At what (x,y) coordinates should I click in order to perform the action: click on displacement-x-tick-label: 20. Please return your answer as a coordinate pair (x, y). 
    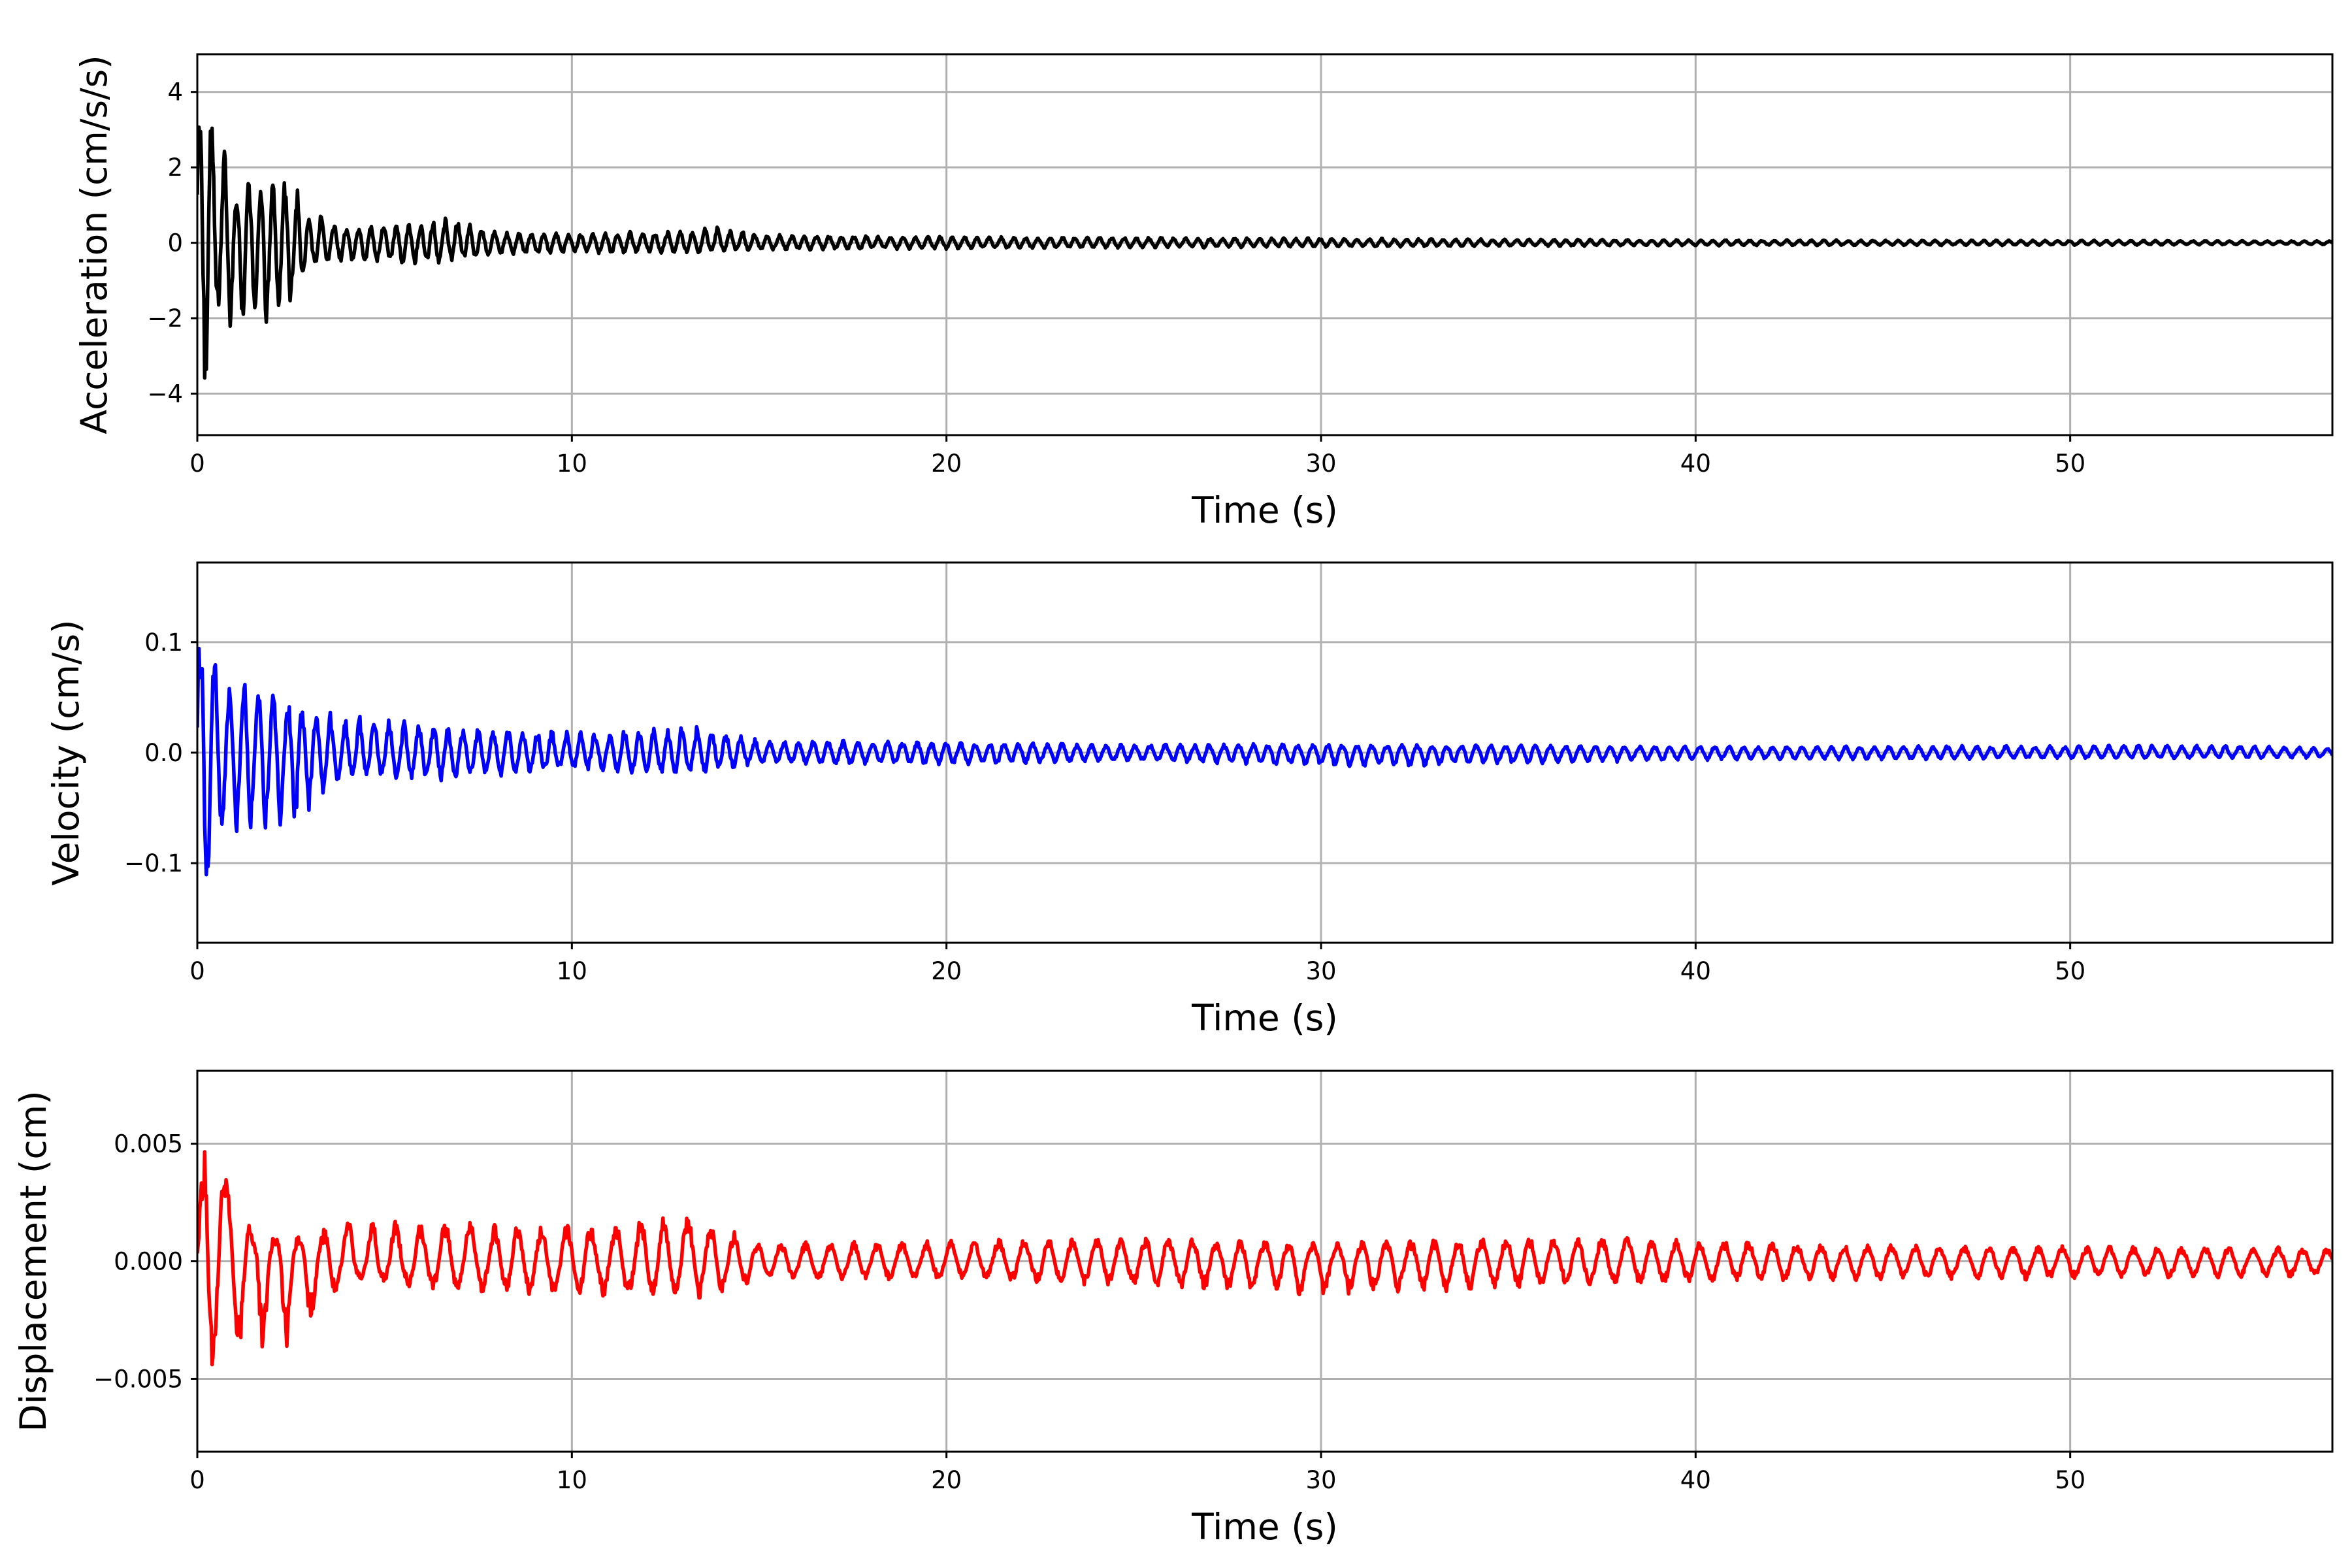
    Looking at the image, I should click on (946, 1480).